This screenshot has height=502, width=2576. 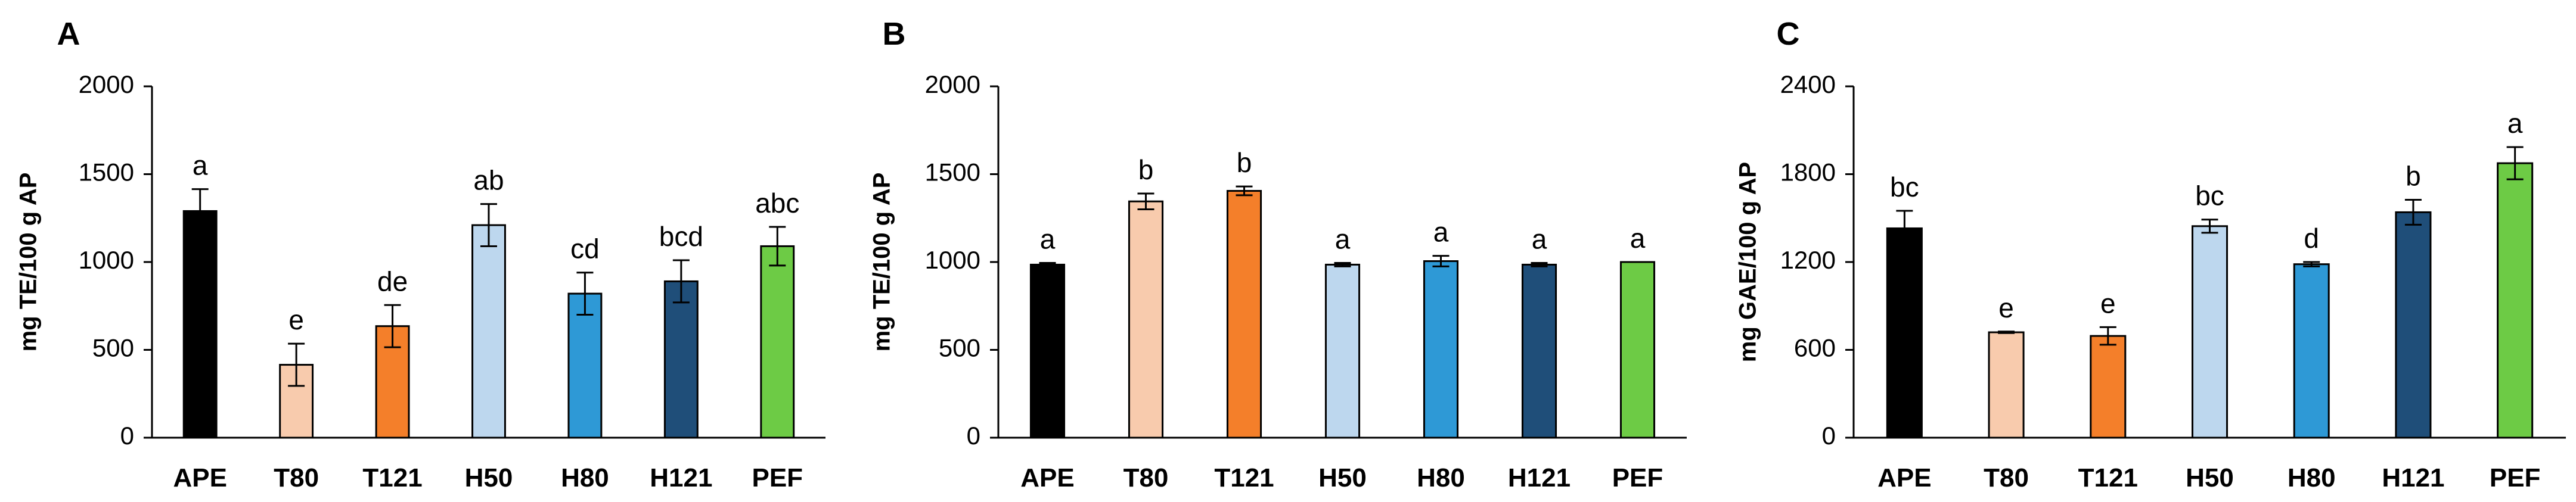 What do you see at coordinates (2414, 177) in the screenshot?
I see `chart-c-significance-letter: b` at bounding box center [2414, 177].